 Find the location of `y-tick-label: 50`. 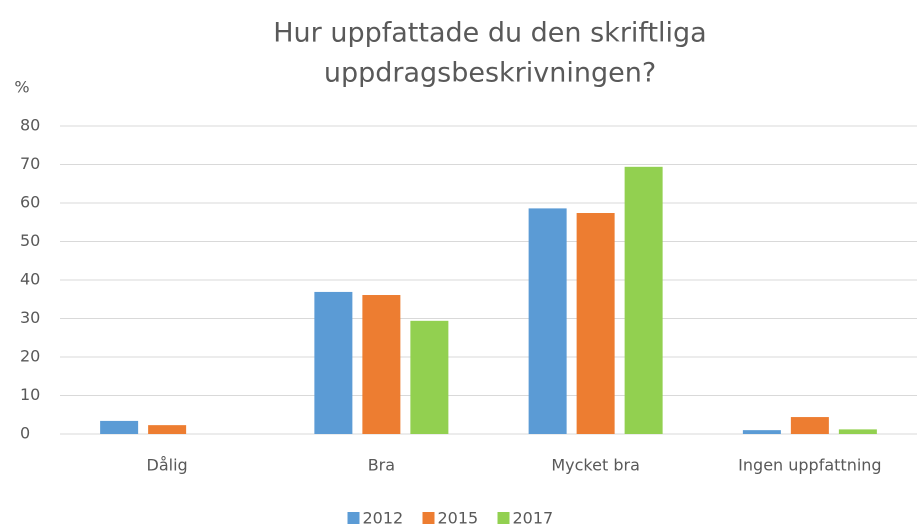

y-tick-label: 50 is located at coordinates (30, 240).